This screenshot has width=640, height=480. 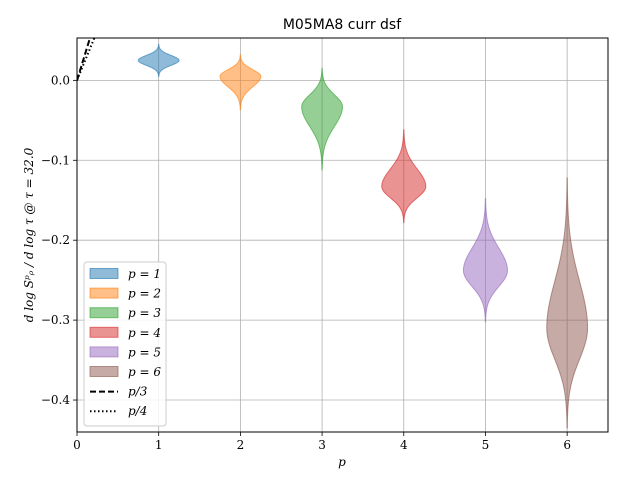 What do you see at coordinates (241, 445) in the screenshot?
I see `x-tick-label: 2` at bounding box center [241, 445].